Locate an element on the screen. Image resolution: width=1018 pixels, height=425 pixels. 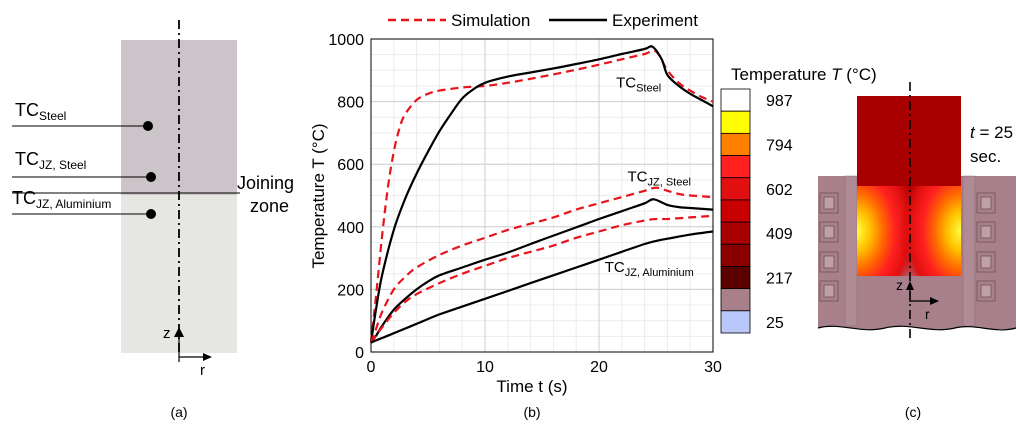
z-label: z is located at coordinates (167, 333).